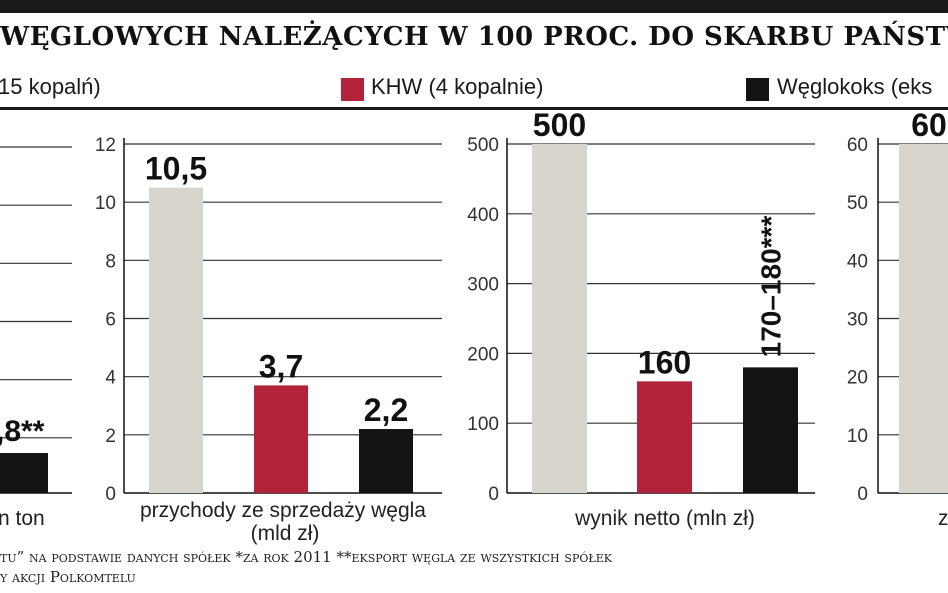 The width and height of the screenshot is (948, 593). I want to click on legend-swatch-weglokoks, so click(757, 89).